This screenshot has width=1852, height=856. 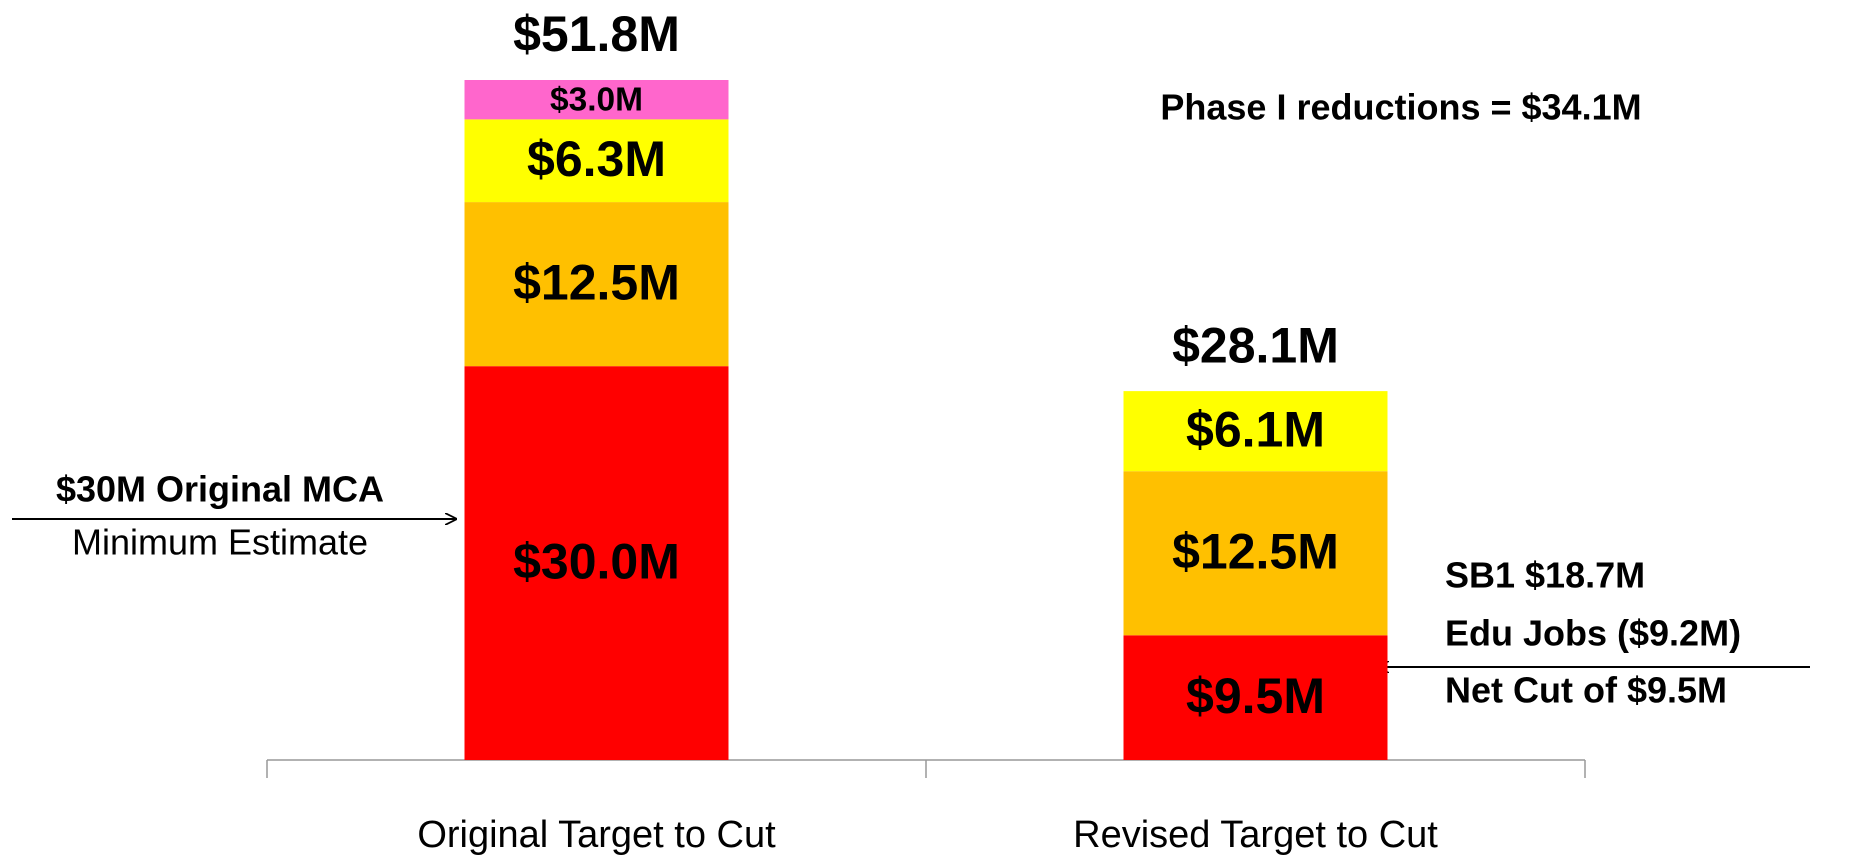 I want to click on summary-annotation: Phase I reductions = $34.1M, so click(x=1400, y=107).